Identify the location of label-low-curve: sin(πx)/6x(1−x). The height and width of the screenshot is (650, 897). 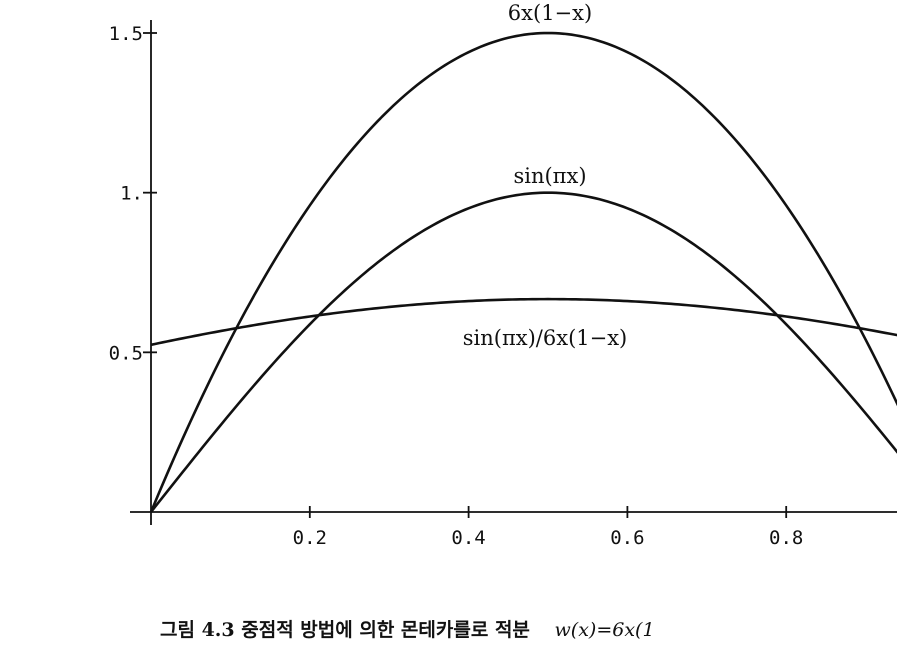
(545, 338).